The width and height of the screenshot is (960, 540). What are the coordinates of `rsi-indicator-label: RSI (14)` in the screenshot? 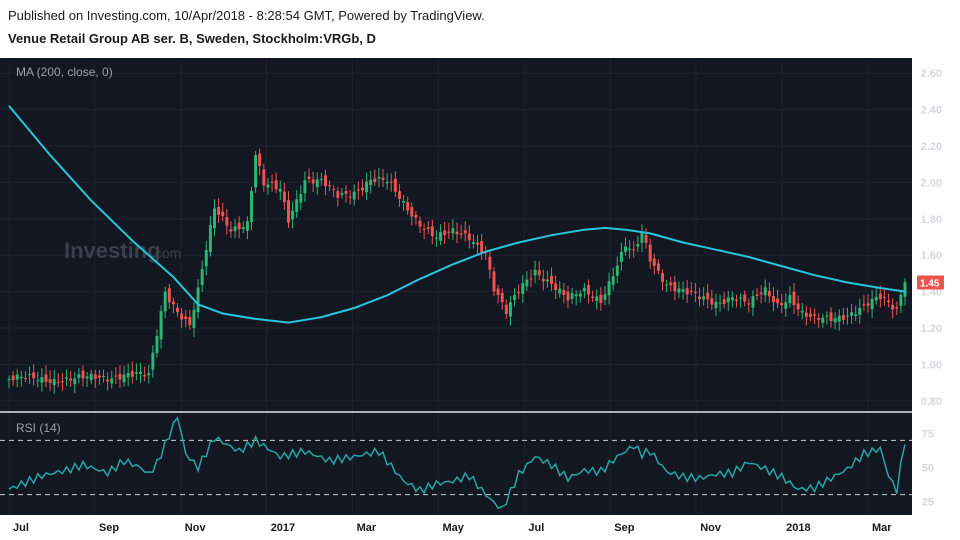 It's located at (38, 428).